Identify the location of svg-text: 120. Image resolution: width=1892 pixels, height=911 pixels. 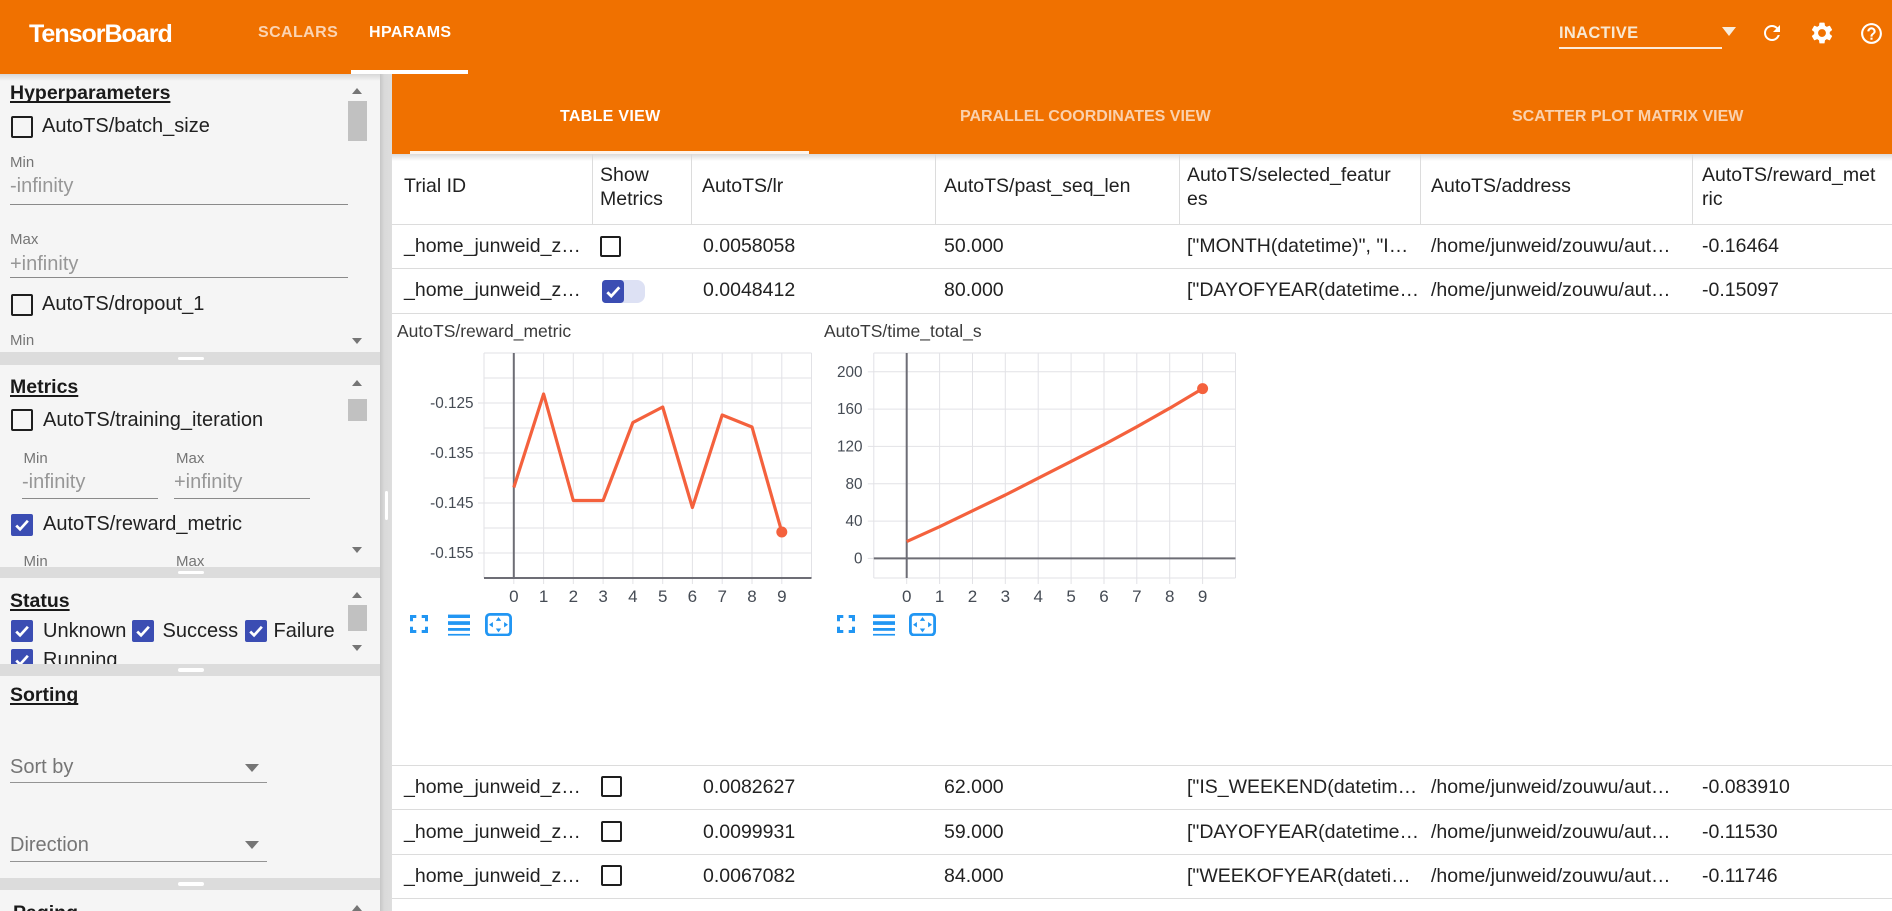
(850, 446).